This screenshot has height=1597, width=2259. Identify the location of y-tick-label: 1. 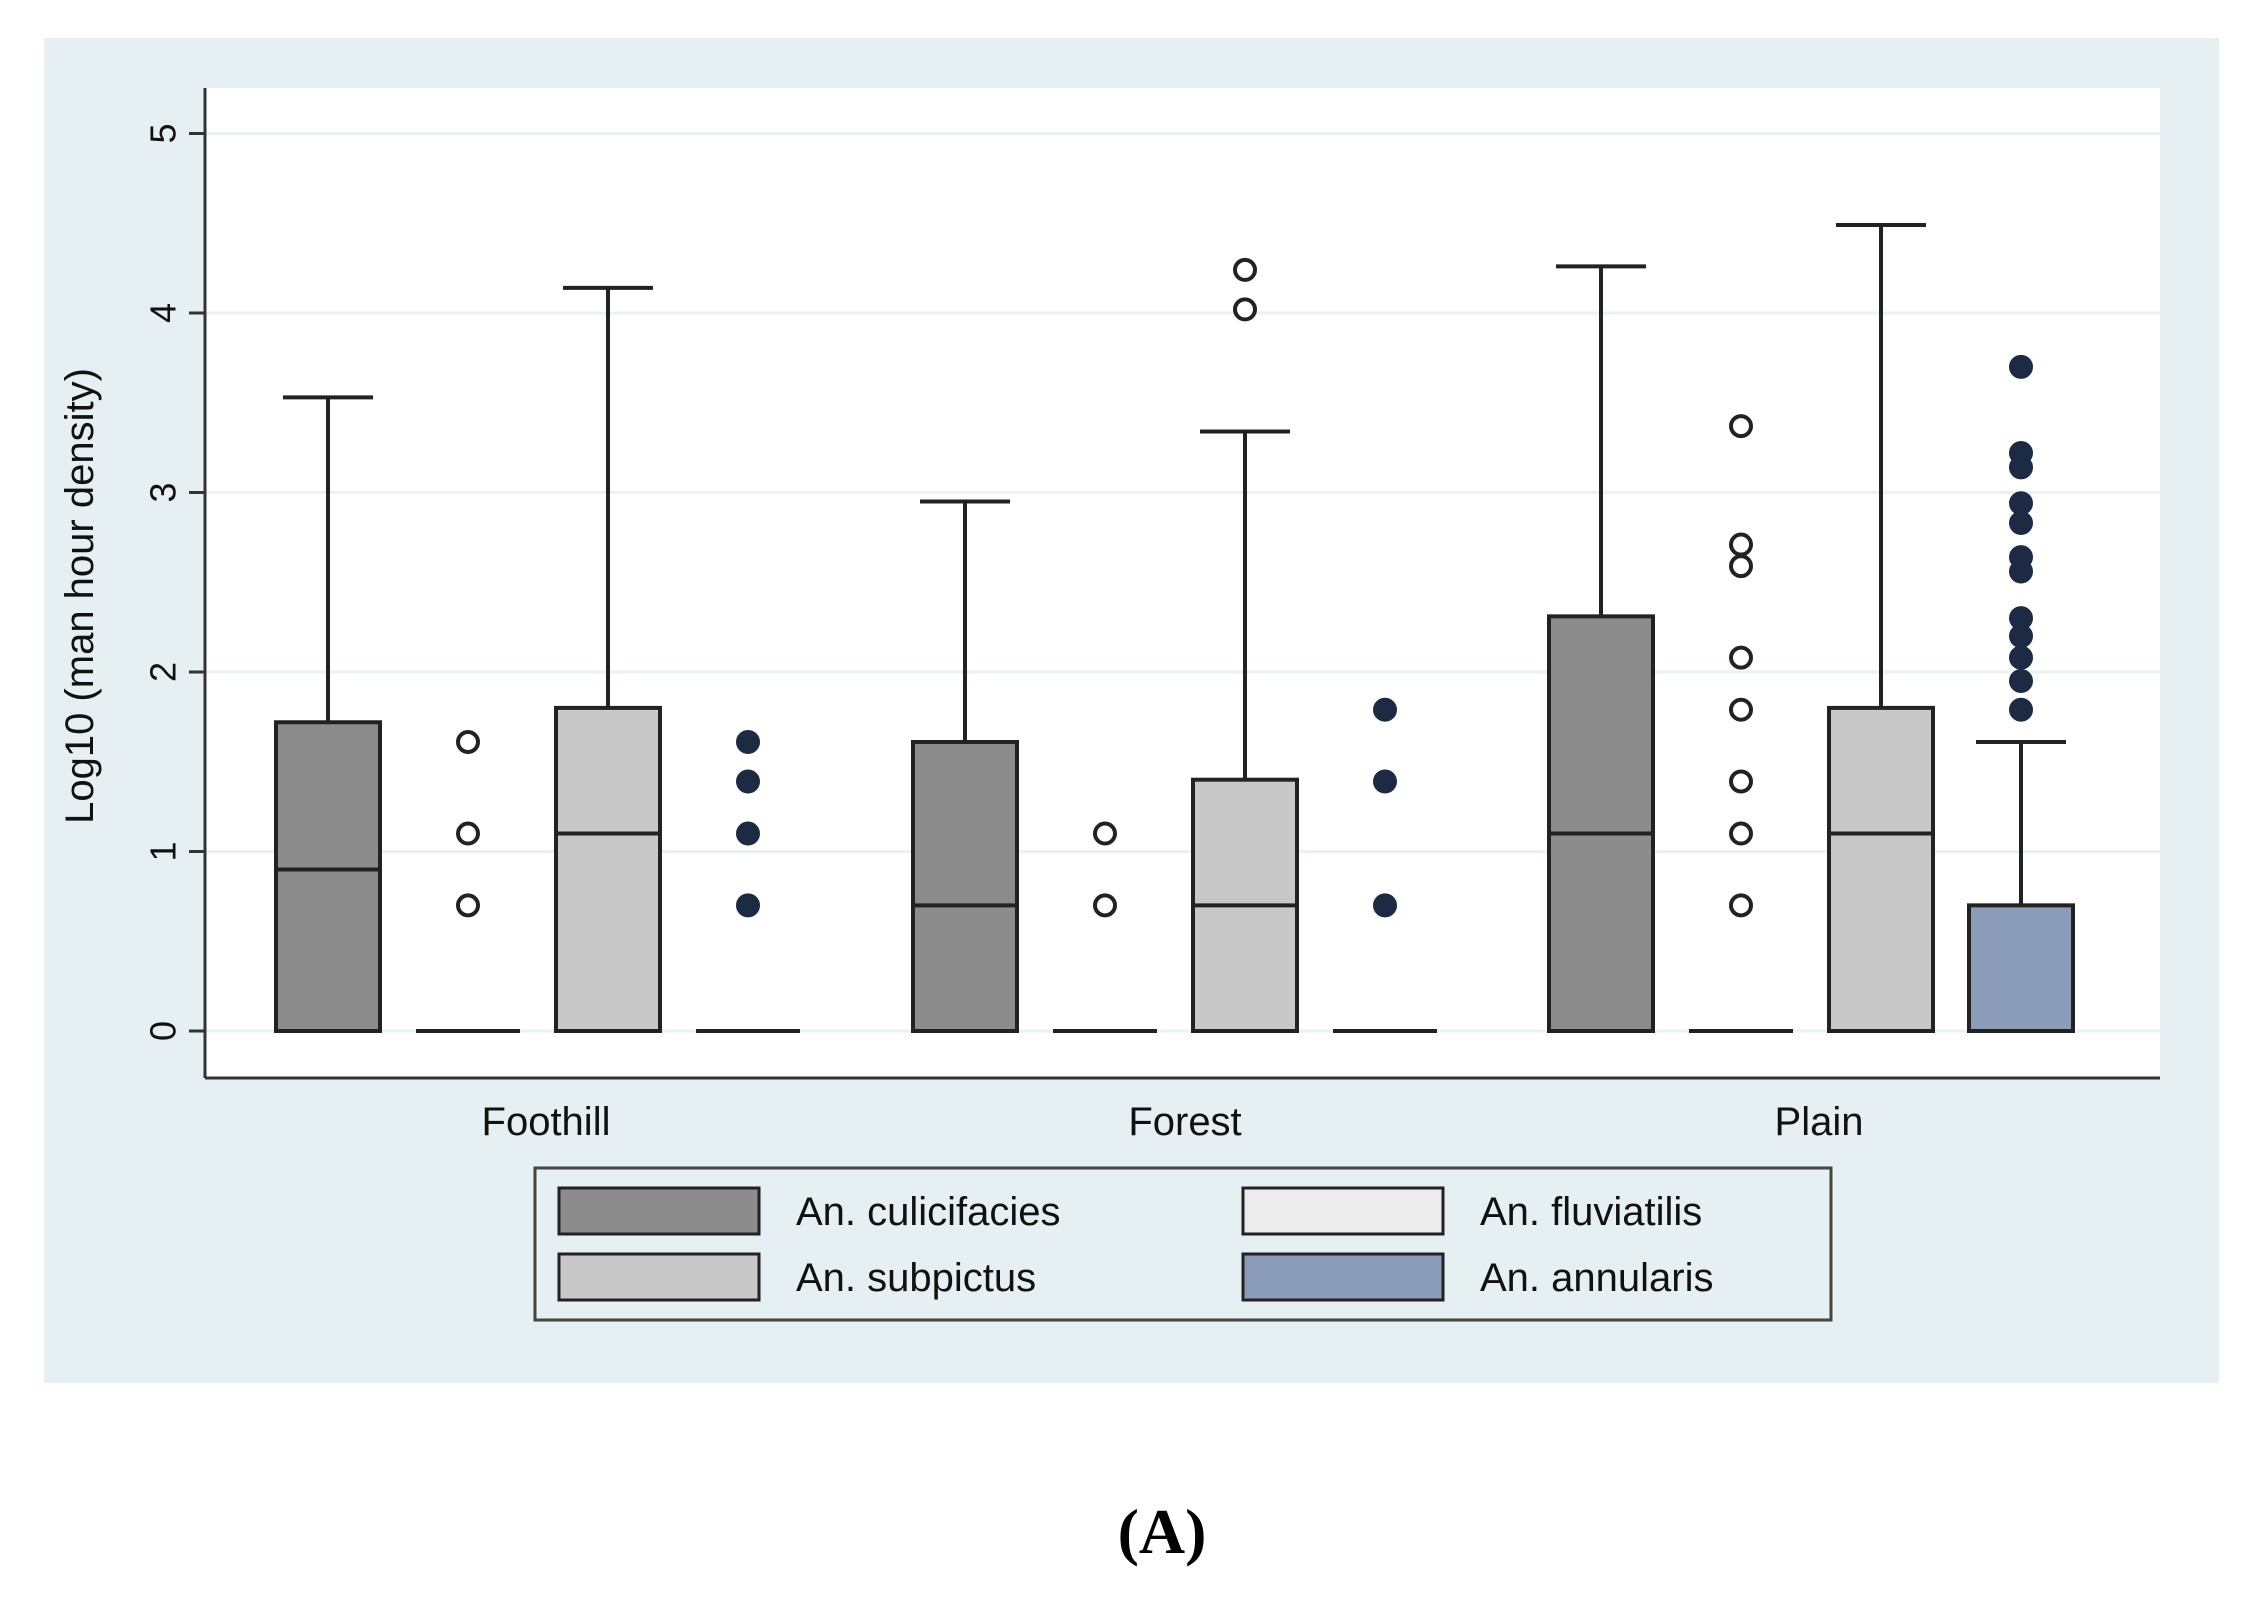
(163, 851).